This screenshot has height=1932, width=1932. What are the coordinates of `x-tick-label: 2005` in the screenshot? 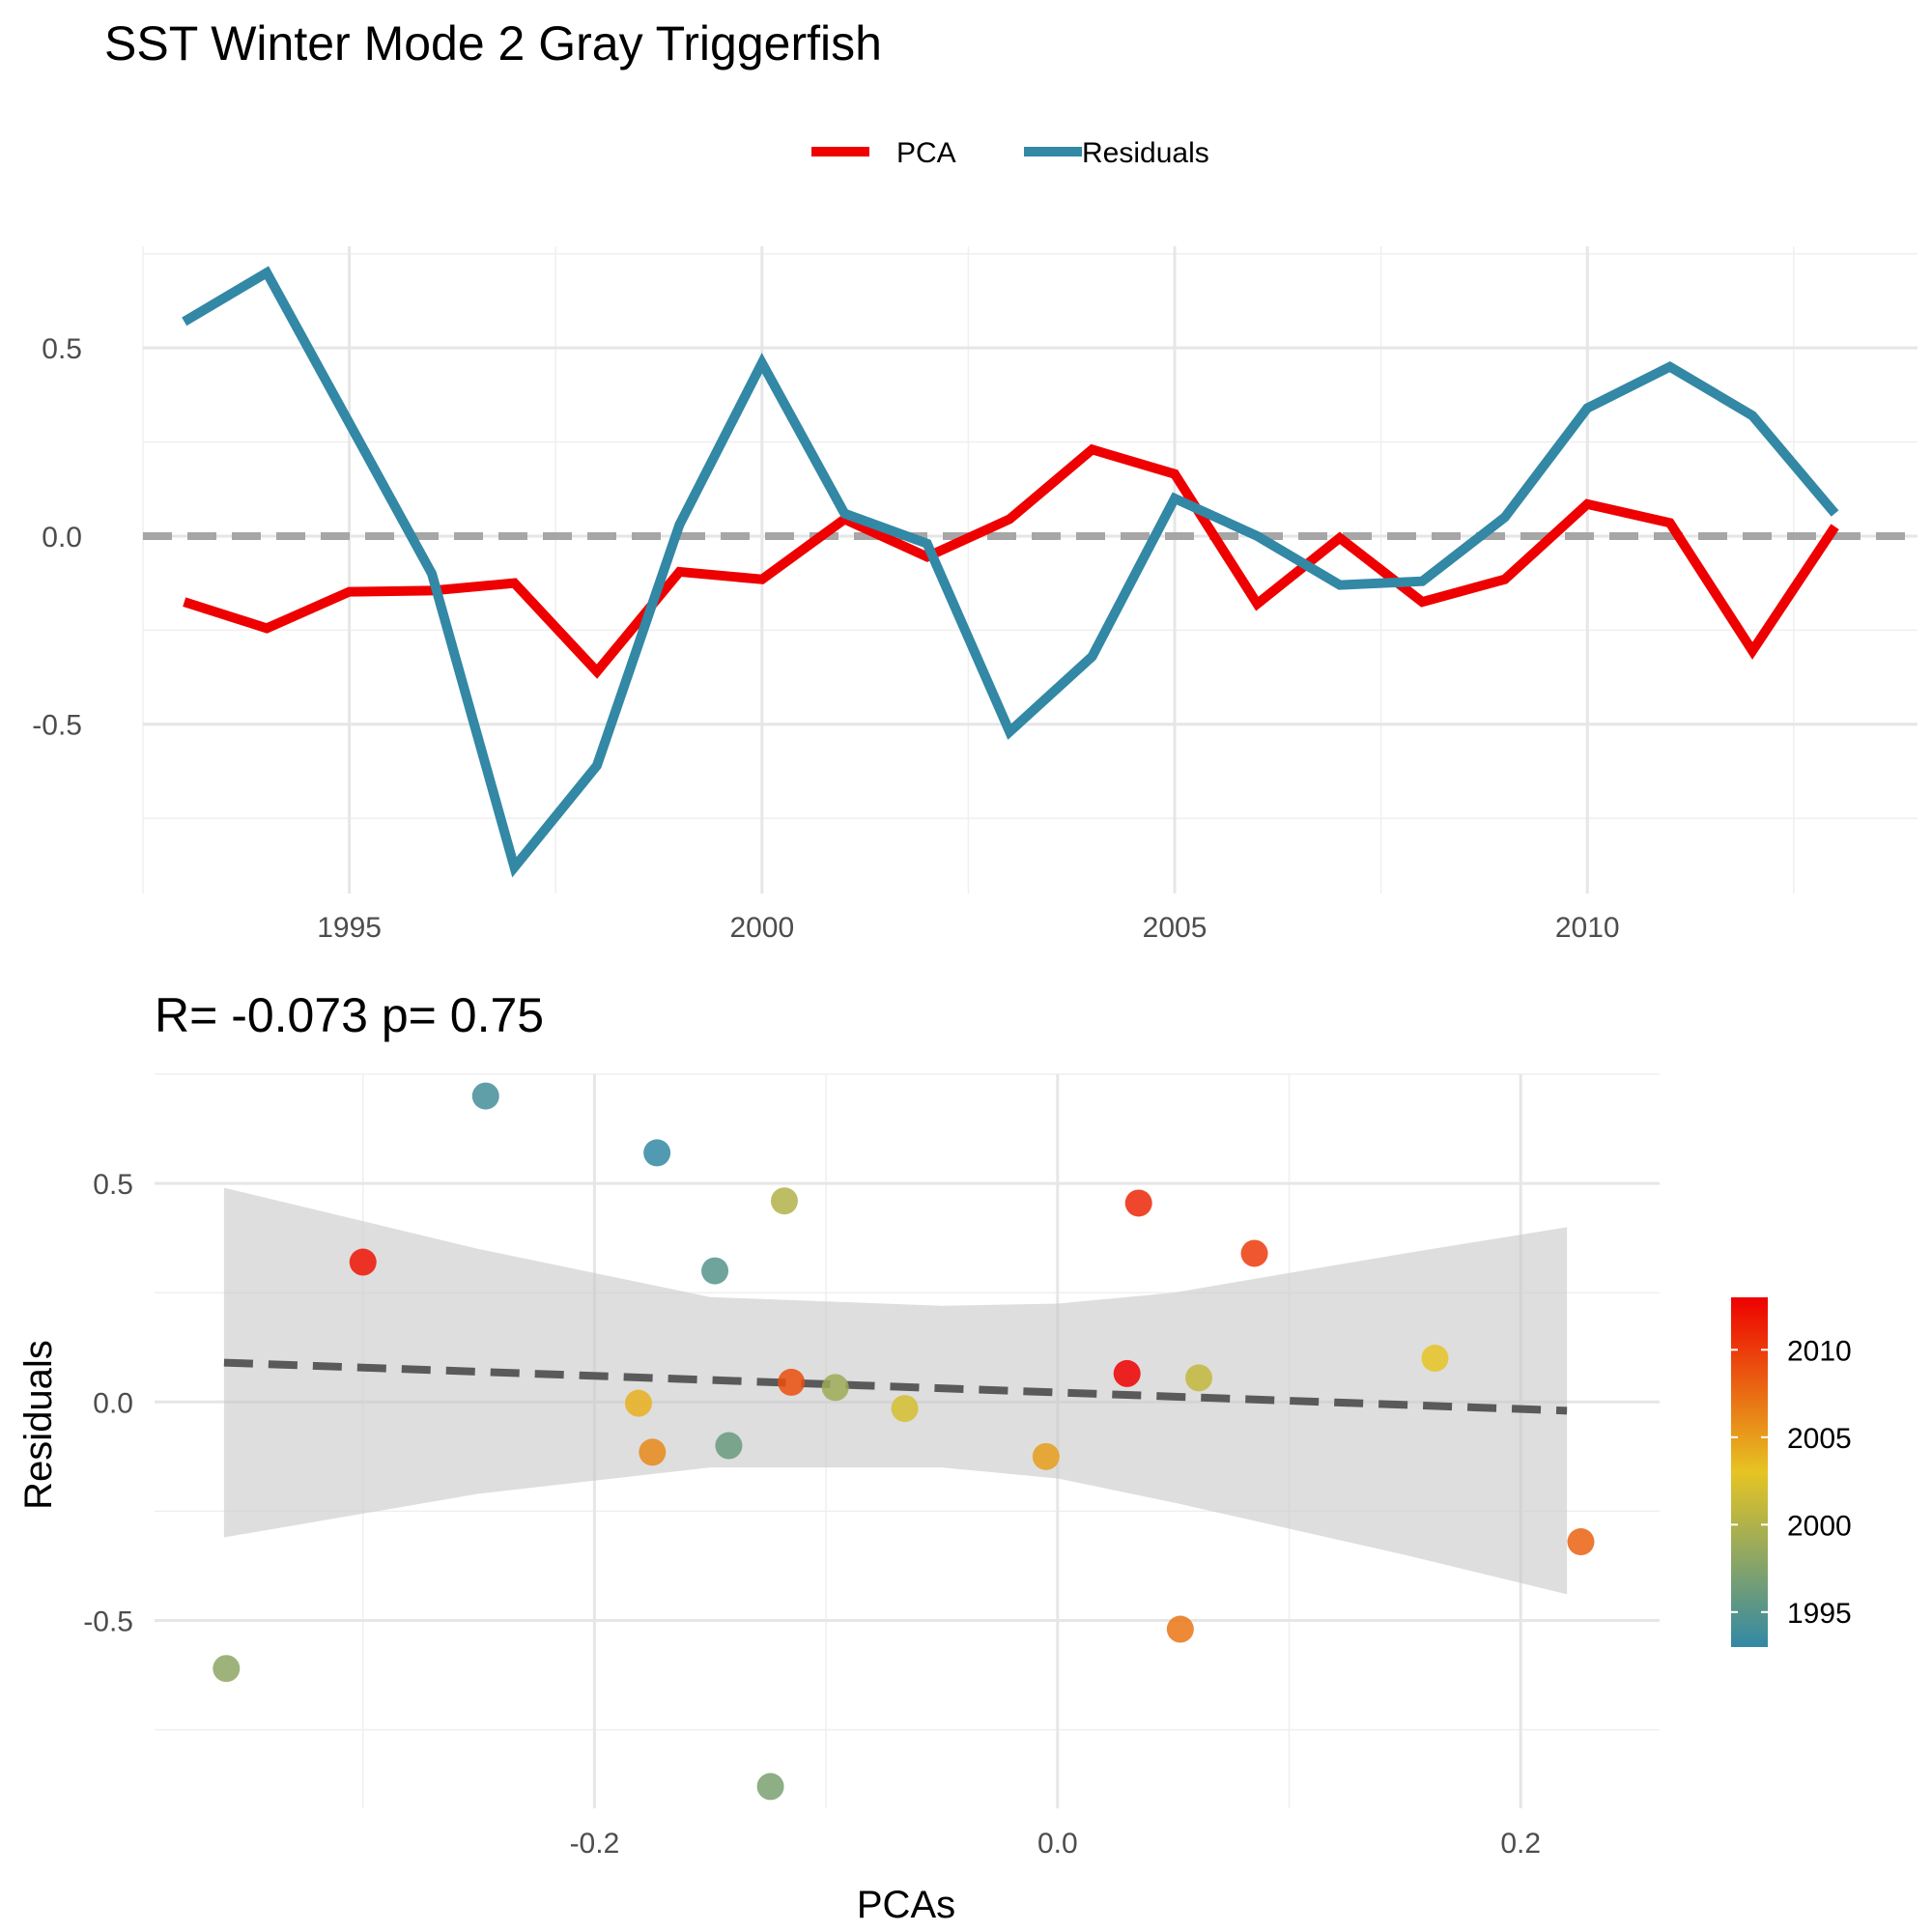 It's located at (1175, 928).